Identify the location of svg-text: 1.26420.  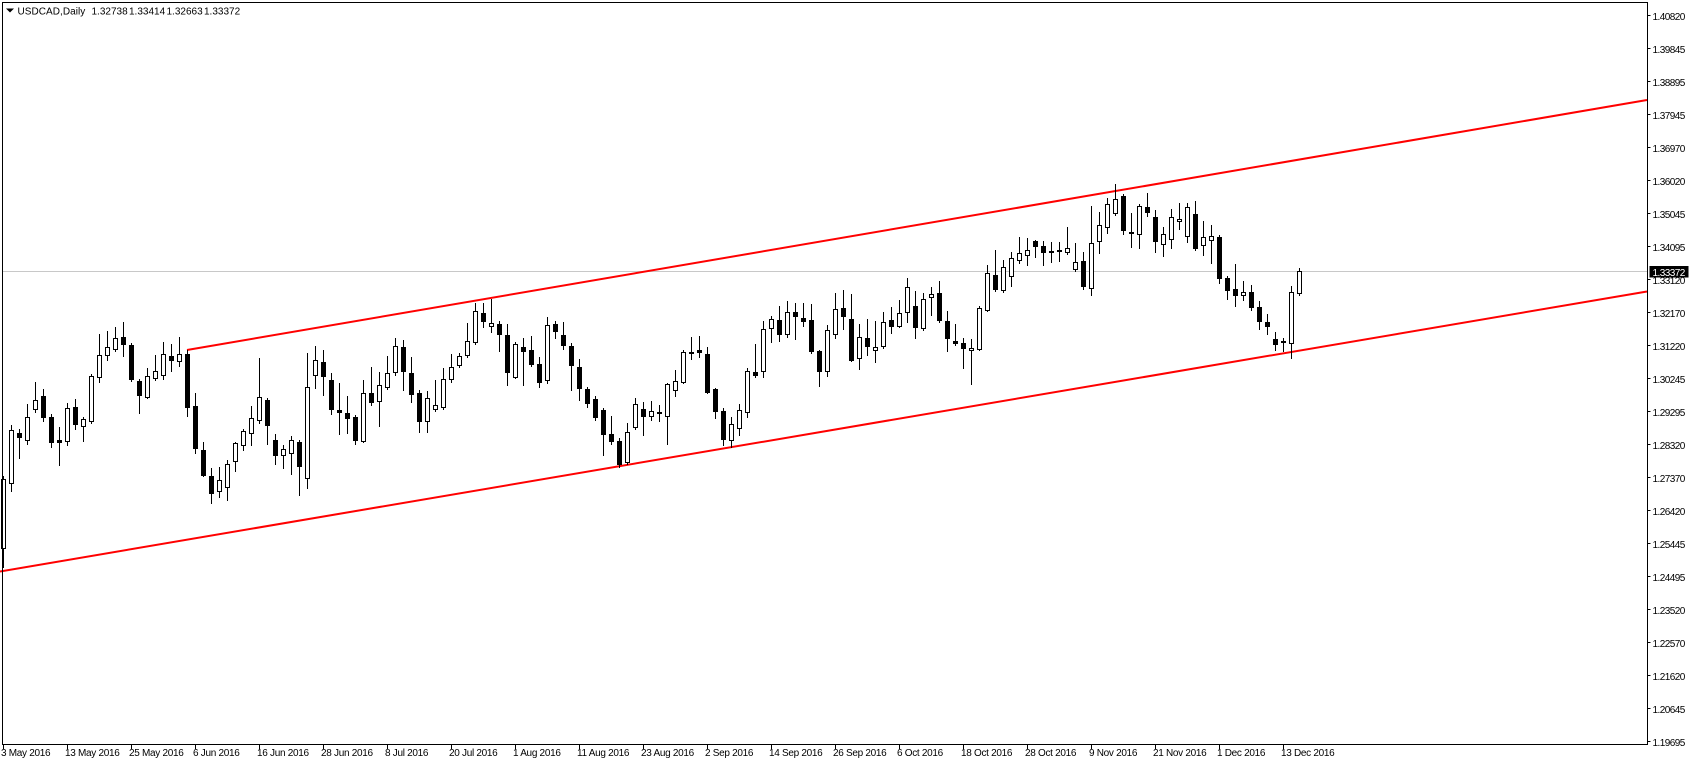
(1669, 512).